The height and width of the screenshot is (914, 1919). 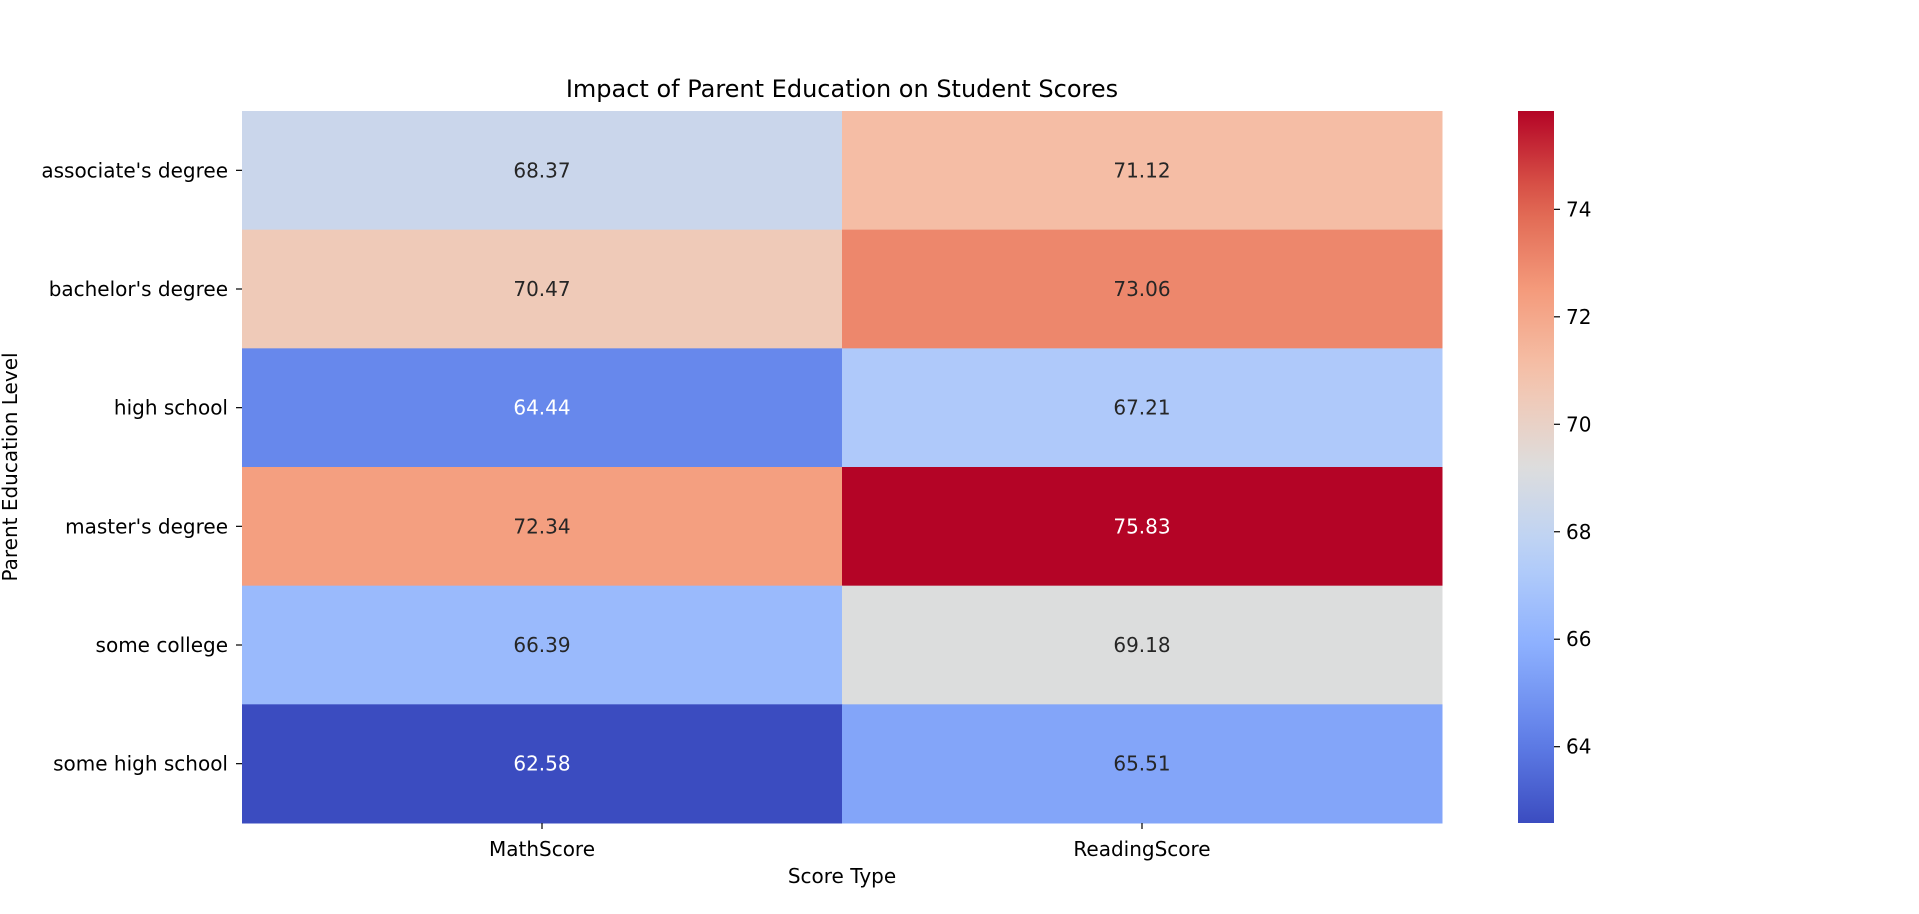 What do you see at coordinates (171, 408) in the screenshot?
I see `y-tick-label: high school` at bounding box center [171, 408].